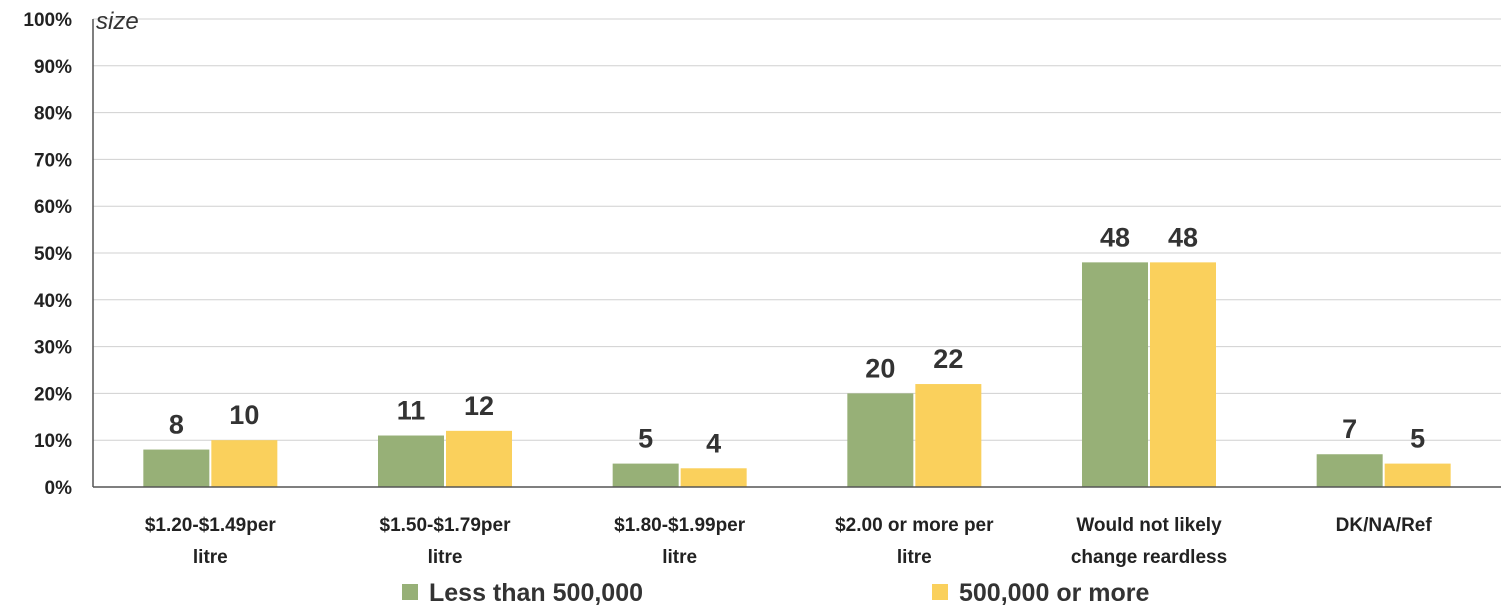 The height and width of the screenshot is (607, 1501). What do you see at coordinates (59, 488) in the screenshot?
I see `y-tick-label: 0%` at bounding box center [59, 488].